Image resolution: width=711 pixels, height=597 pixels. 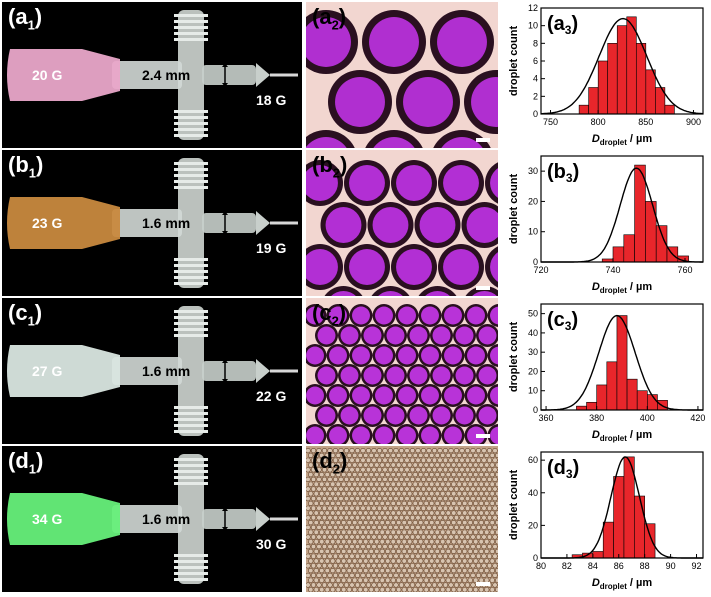 What do you see at coordinates (166, 519) in the screenshot?
I see `gap-distance-label: 1.6 mm` at bounding box center [166, 519].